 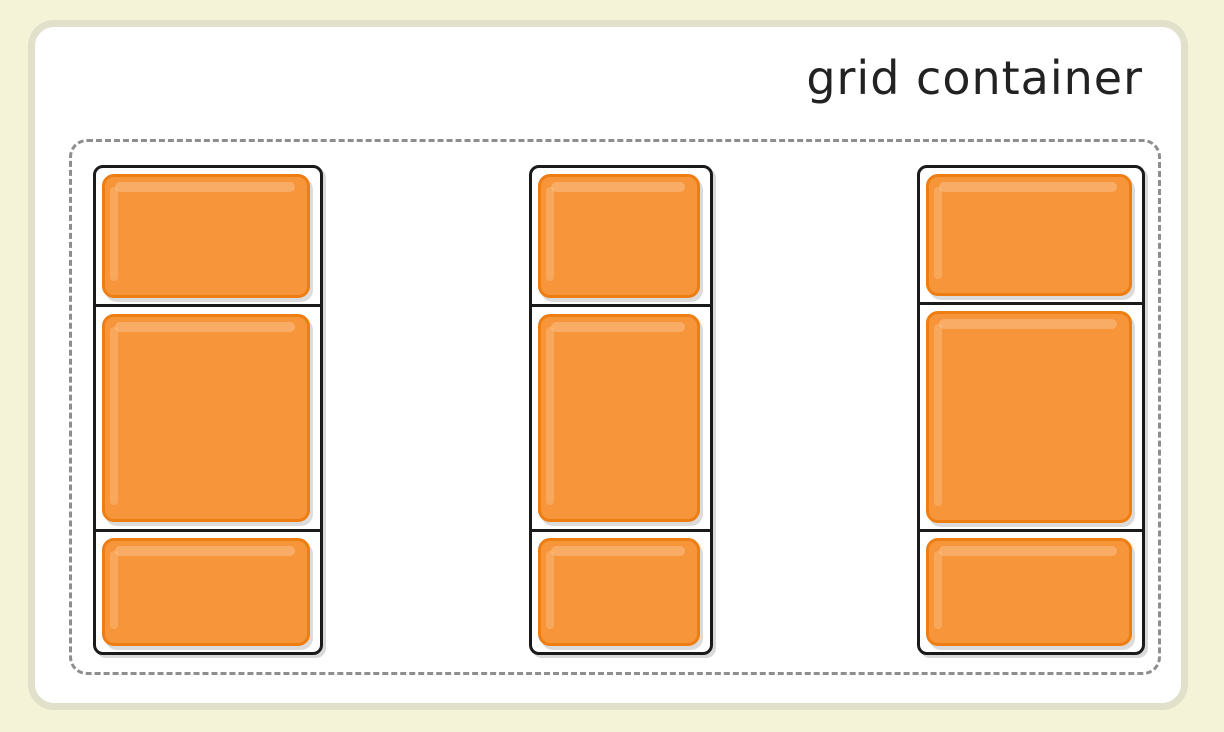 I want to click on grid-item-c2-r1, so click(x=619, y=236).